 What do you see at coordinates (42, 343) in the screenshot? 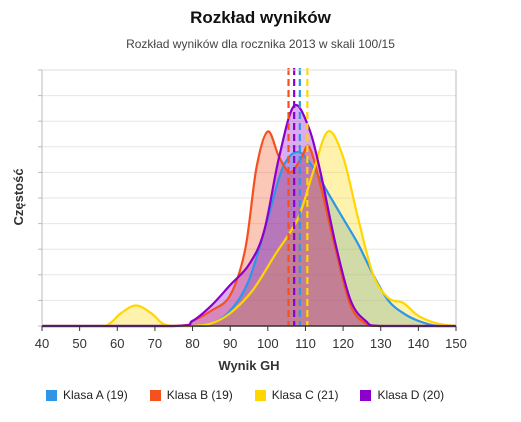
I see `x-tick-label: 40` at bounding box center [42, 343].